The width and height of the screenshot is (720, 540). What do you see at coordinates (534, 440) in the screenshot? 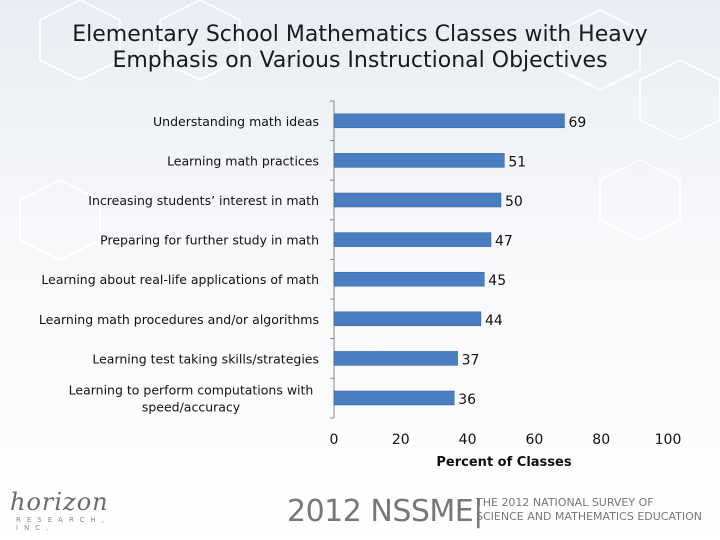
I see `x-tick-label: 60` at bounding box center [534, 440].